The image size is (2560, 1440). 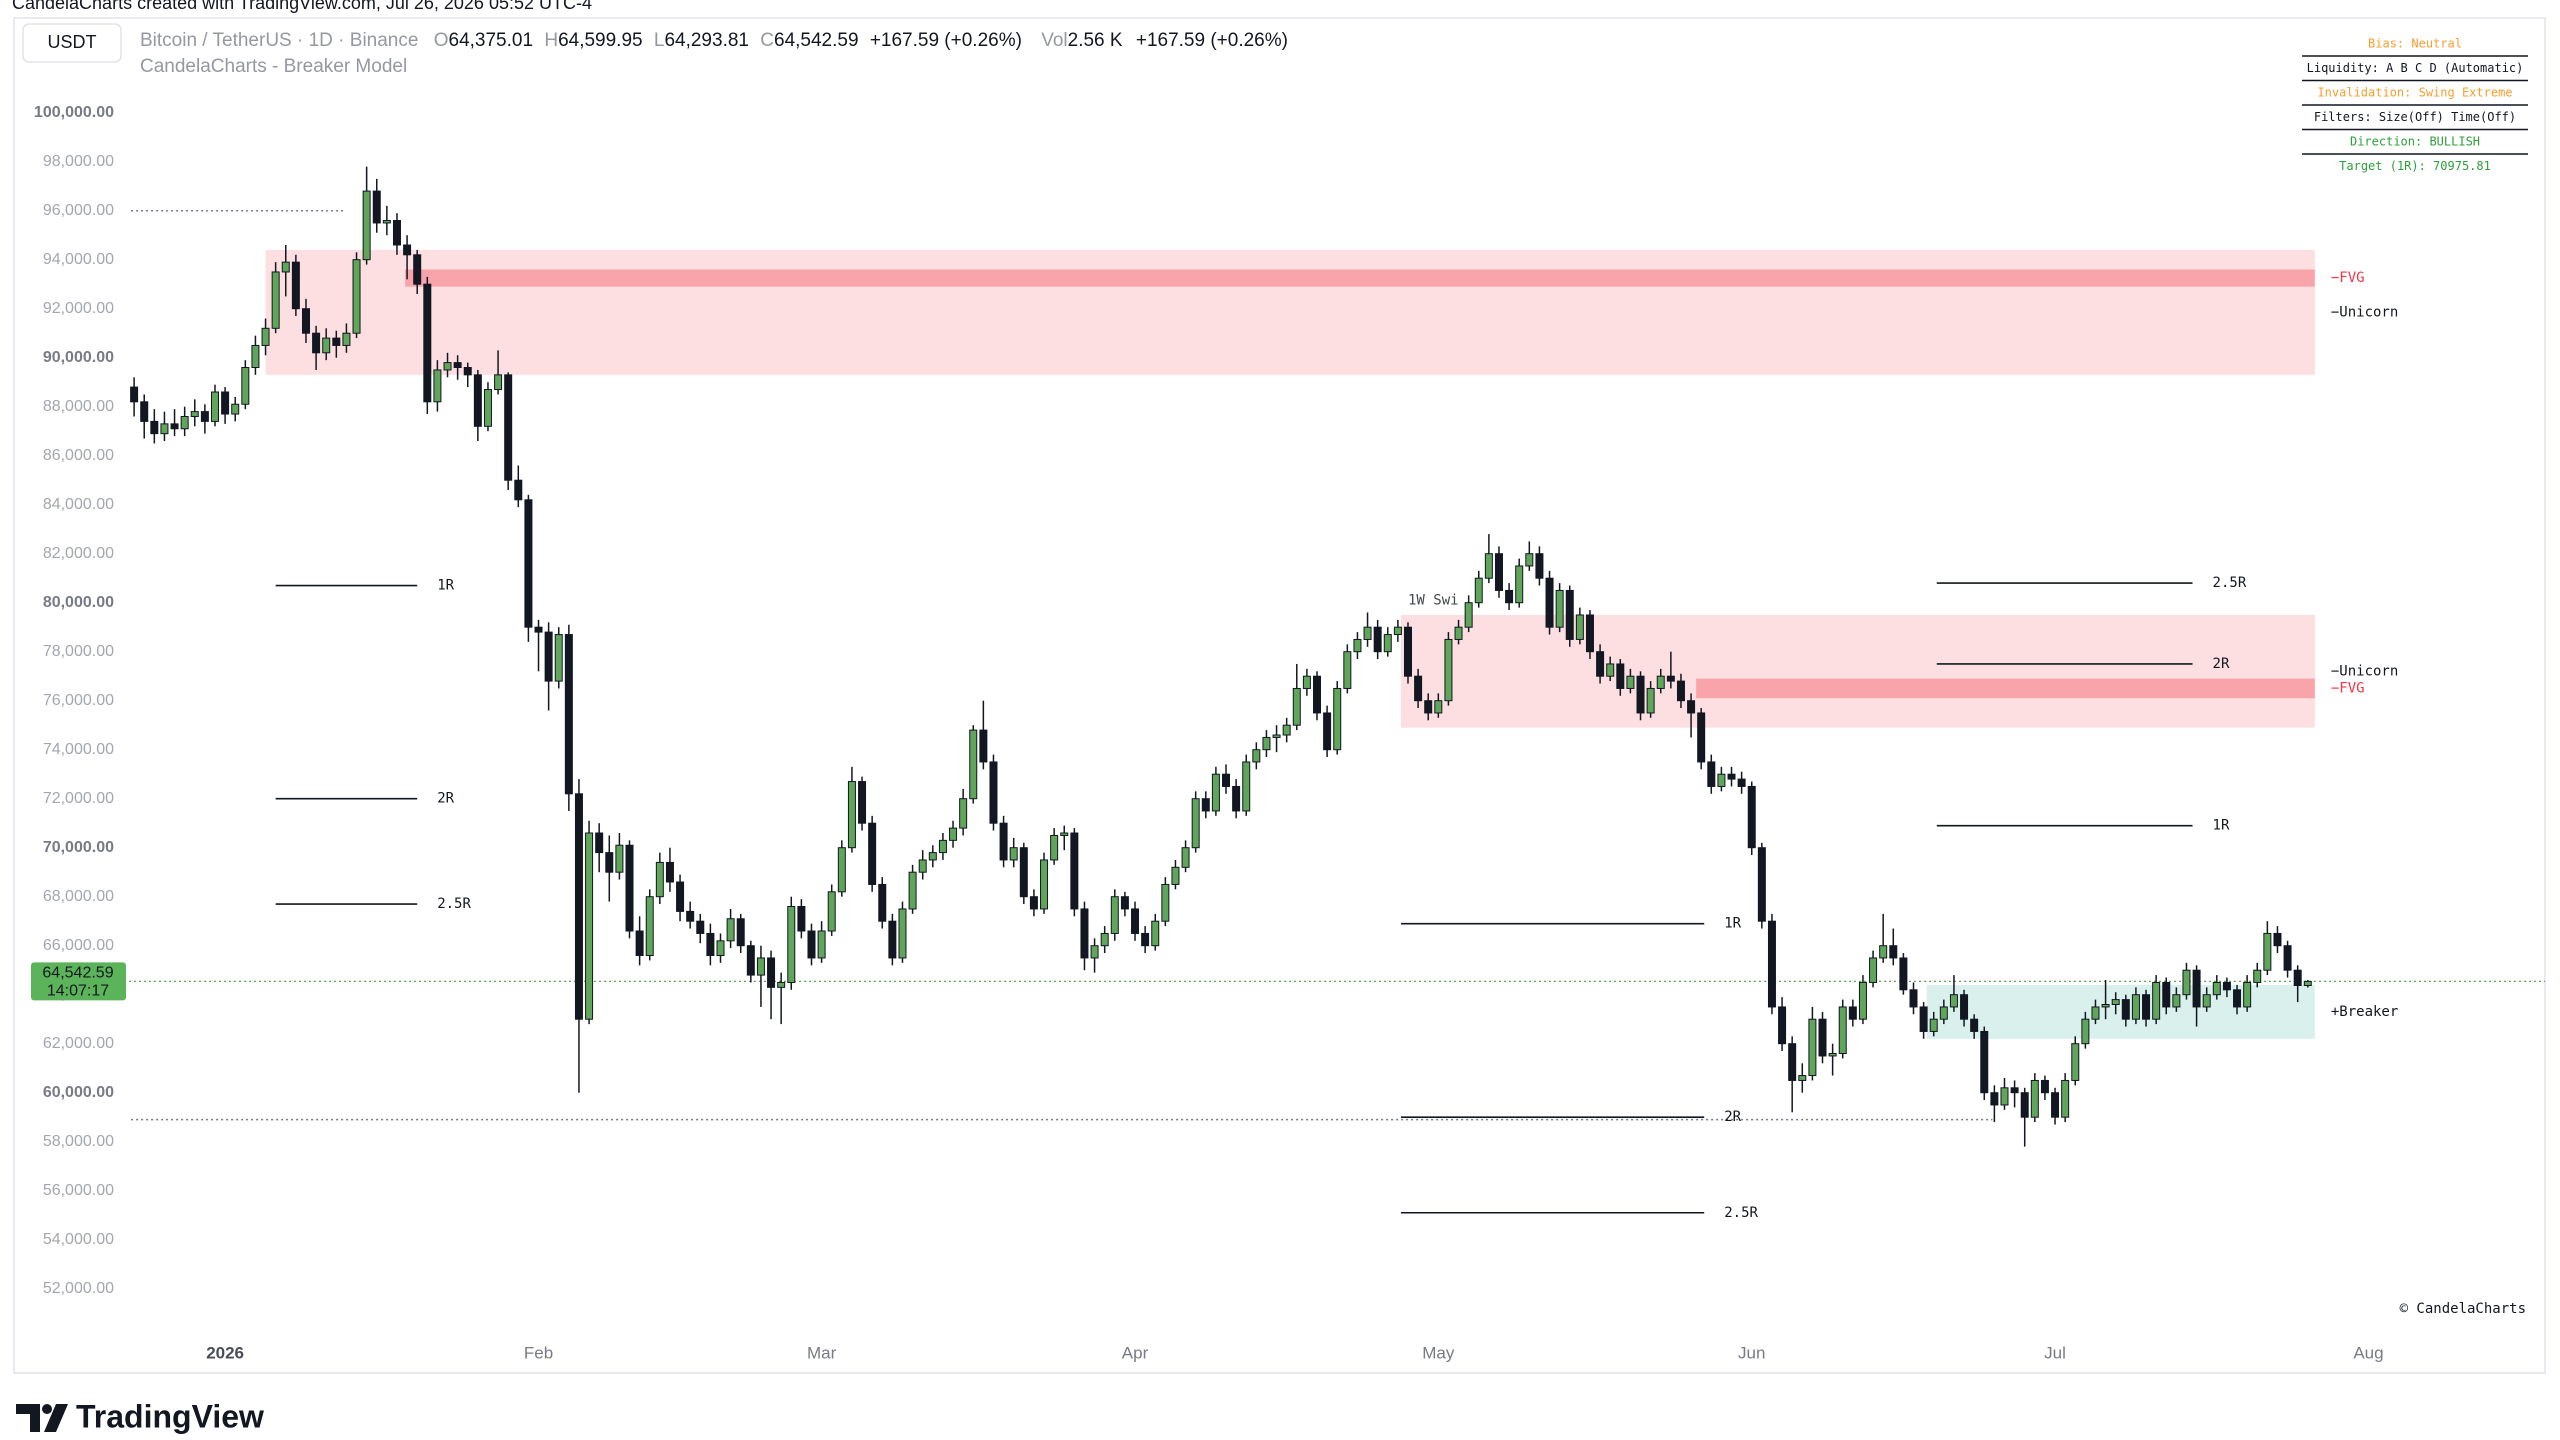 What do you see at coordinates (78, 1141) in the screenshot?
I see `y-tick-label: 58,000.00` at bounding box center [78, 1141].